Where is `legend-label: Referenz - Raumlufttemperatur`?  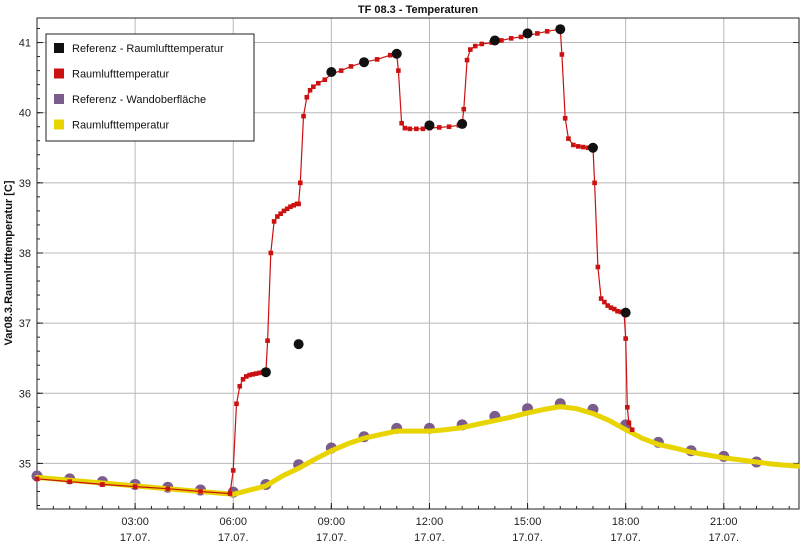
legend-label: Referenz - Raumlufttemperatur is located at coordinates (148, 49).